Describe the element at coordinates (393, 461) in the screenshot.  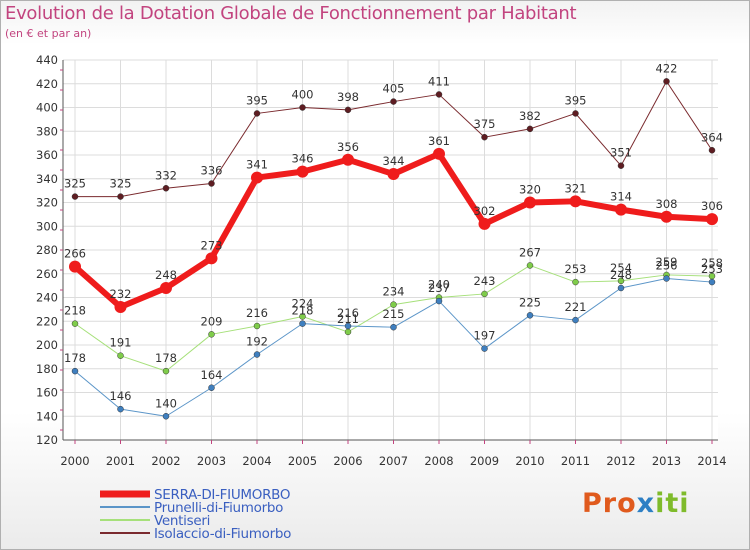
I see `x-tick-label: 2007` at that location.